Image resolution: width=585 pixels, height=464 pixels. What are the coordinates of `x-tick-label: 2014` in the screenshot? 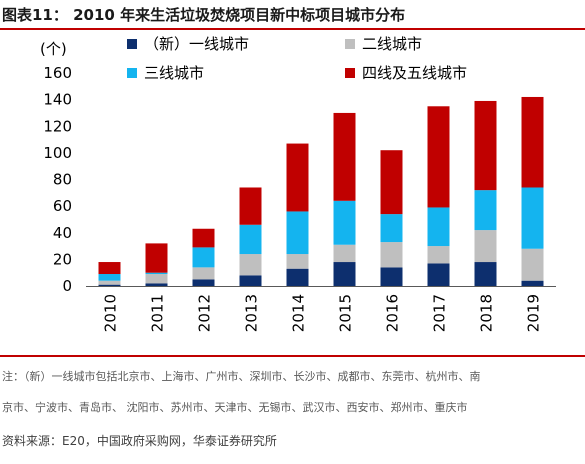 It's located at (299, 313).